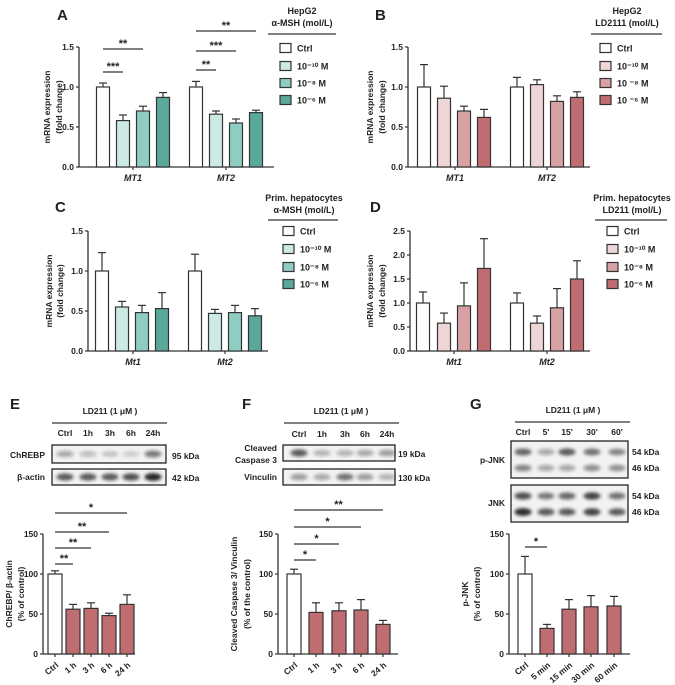 The height and width of the screenshot is (685, 675). I want to click on lane-label: Ctrl, so click(523, 432).